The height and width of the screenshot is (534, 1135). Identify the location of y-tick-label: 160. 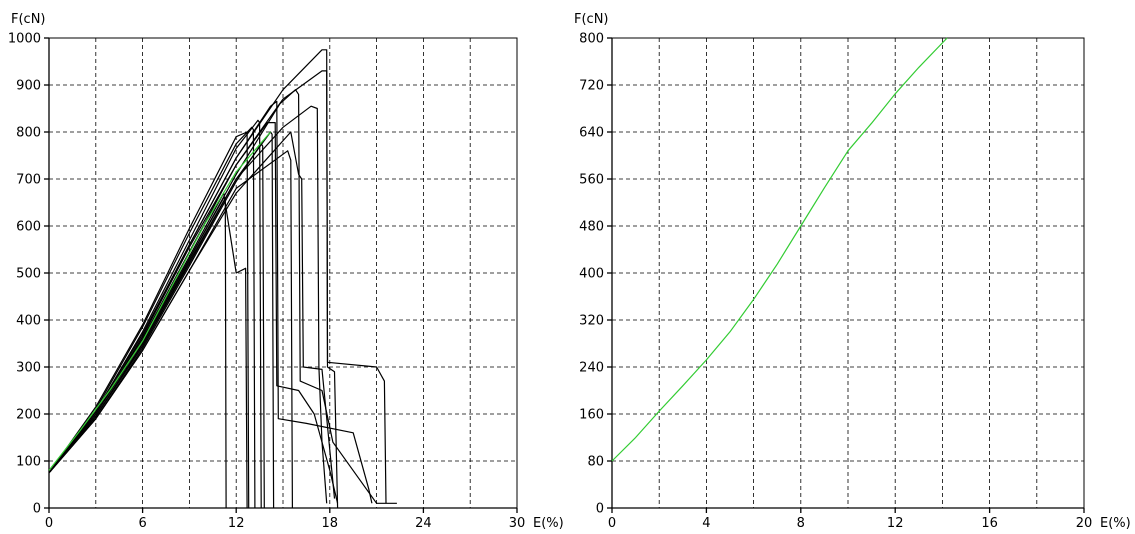
(591, 415).